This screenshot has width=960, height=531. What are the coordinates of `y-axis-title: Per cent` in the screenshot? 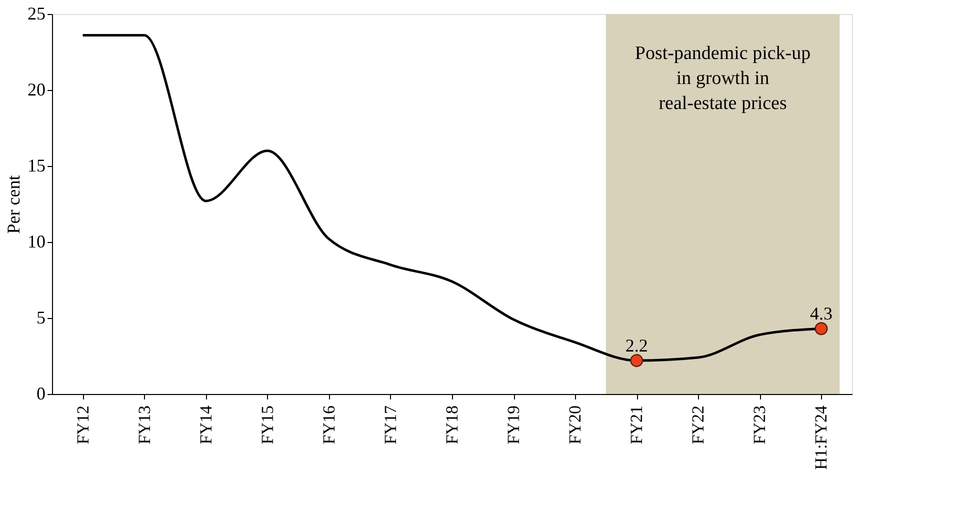 It's located at (14, 204).